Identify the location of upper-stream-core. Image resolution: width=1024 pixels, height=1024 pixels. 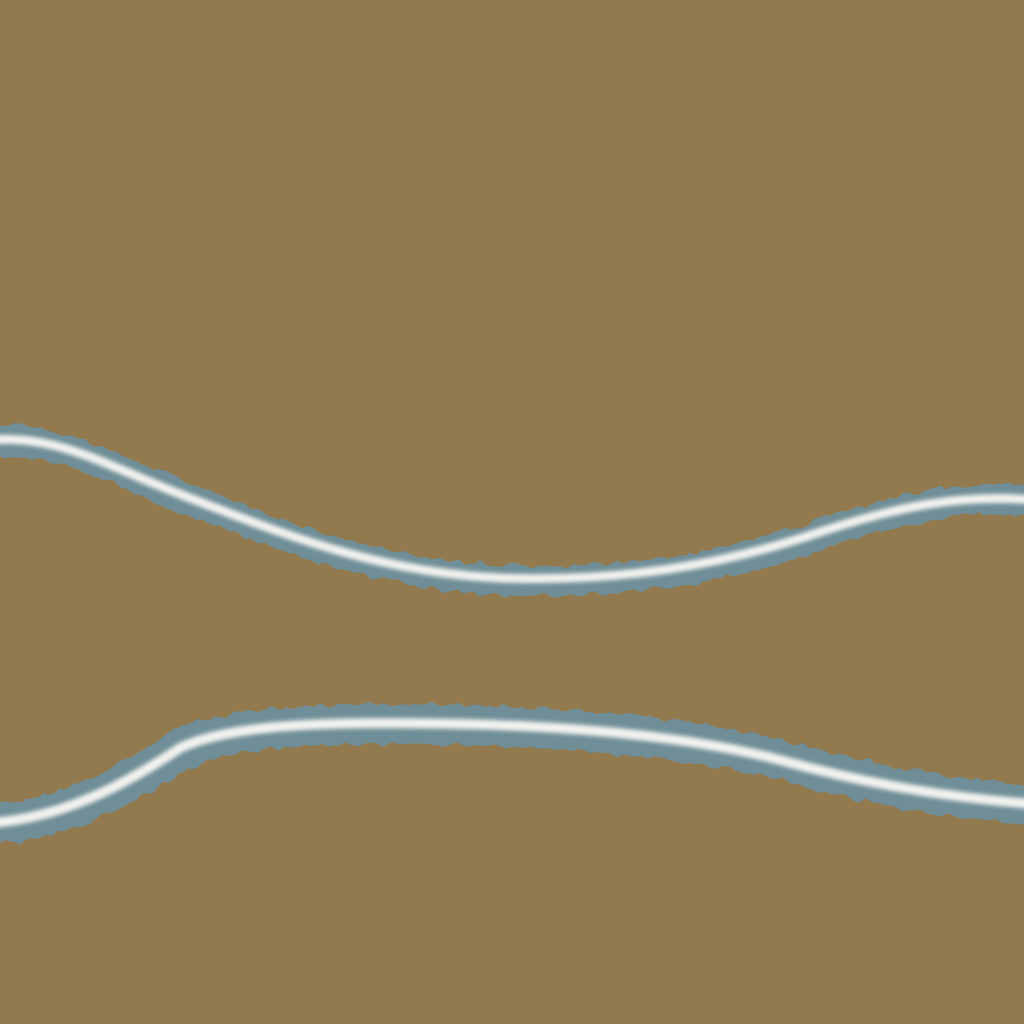
(512, 509).